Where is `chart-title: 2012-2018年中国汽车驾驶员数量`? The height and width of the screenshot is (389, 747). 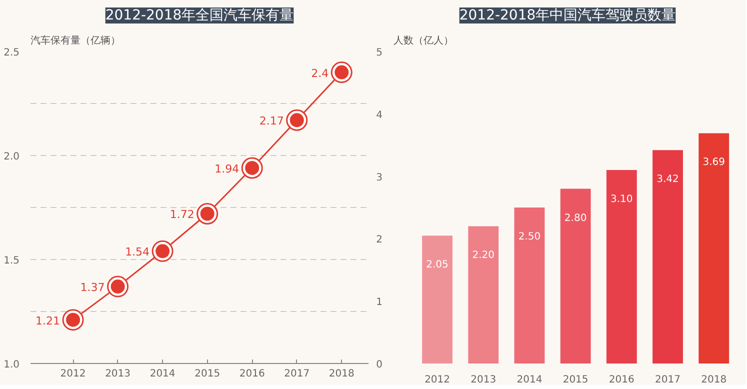
chart-title: 2012-2018年中国汽车驾驶员数量 is located at coordinates (567, 16).